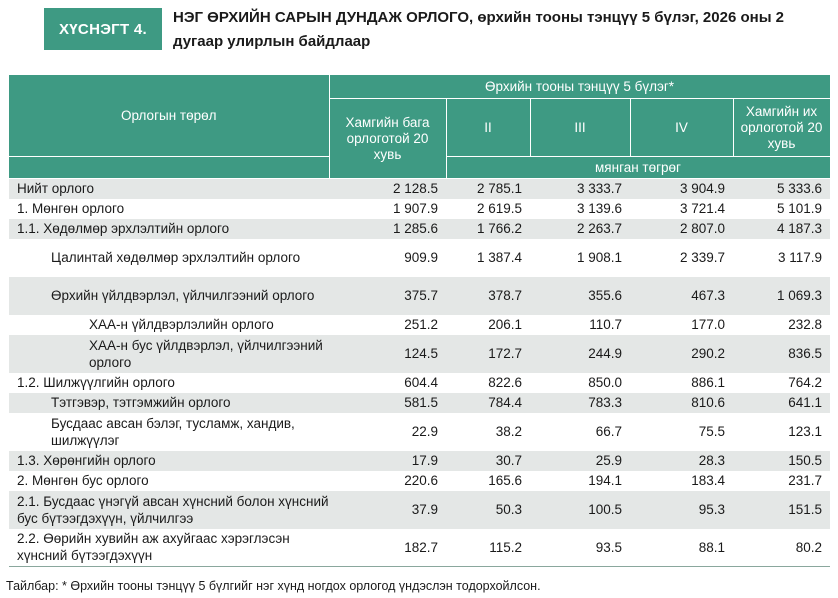 Image resolution: width=838 pixels, height=598 pixels. Describe the element at coordinates (781, 295) in the screenshot. I see `cell-value: 1 069.3` at that location.